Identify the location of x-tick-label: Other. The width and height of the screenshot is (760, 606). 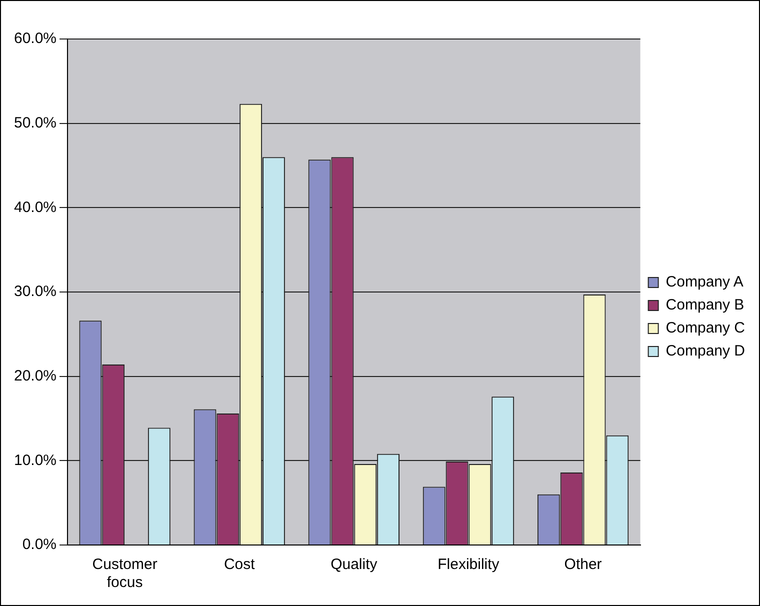
(583, 565).